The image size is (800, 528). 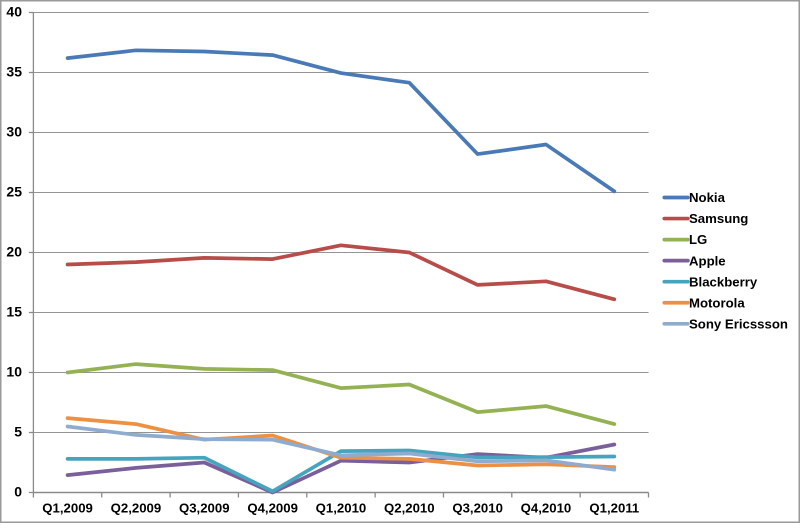 I want to click on svg-text: Nokia, so click(x=707, y=197).